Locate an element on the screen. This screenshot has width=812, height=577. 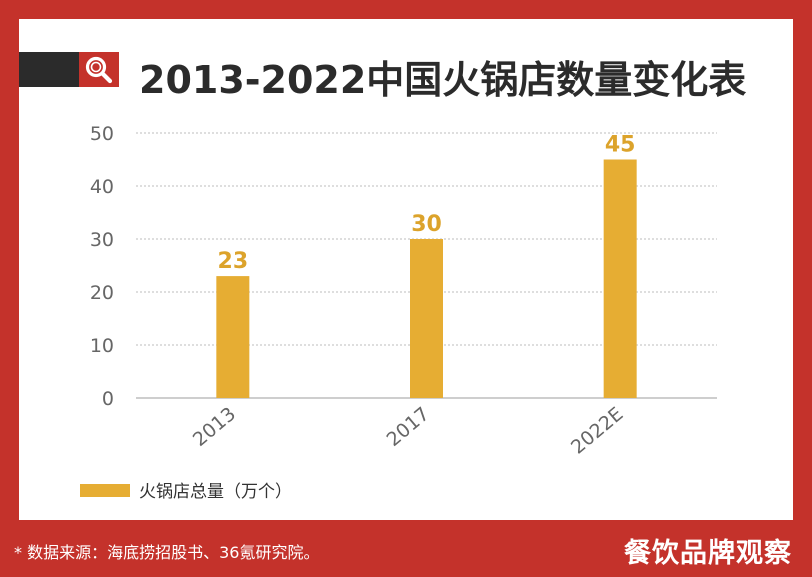
data-label: 23 is located at coordinates (233, 261).